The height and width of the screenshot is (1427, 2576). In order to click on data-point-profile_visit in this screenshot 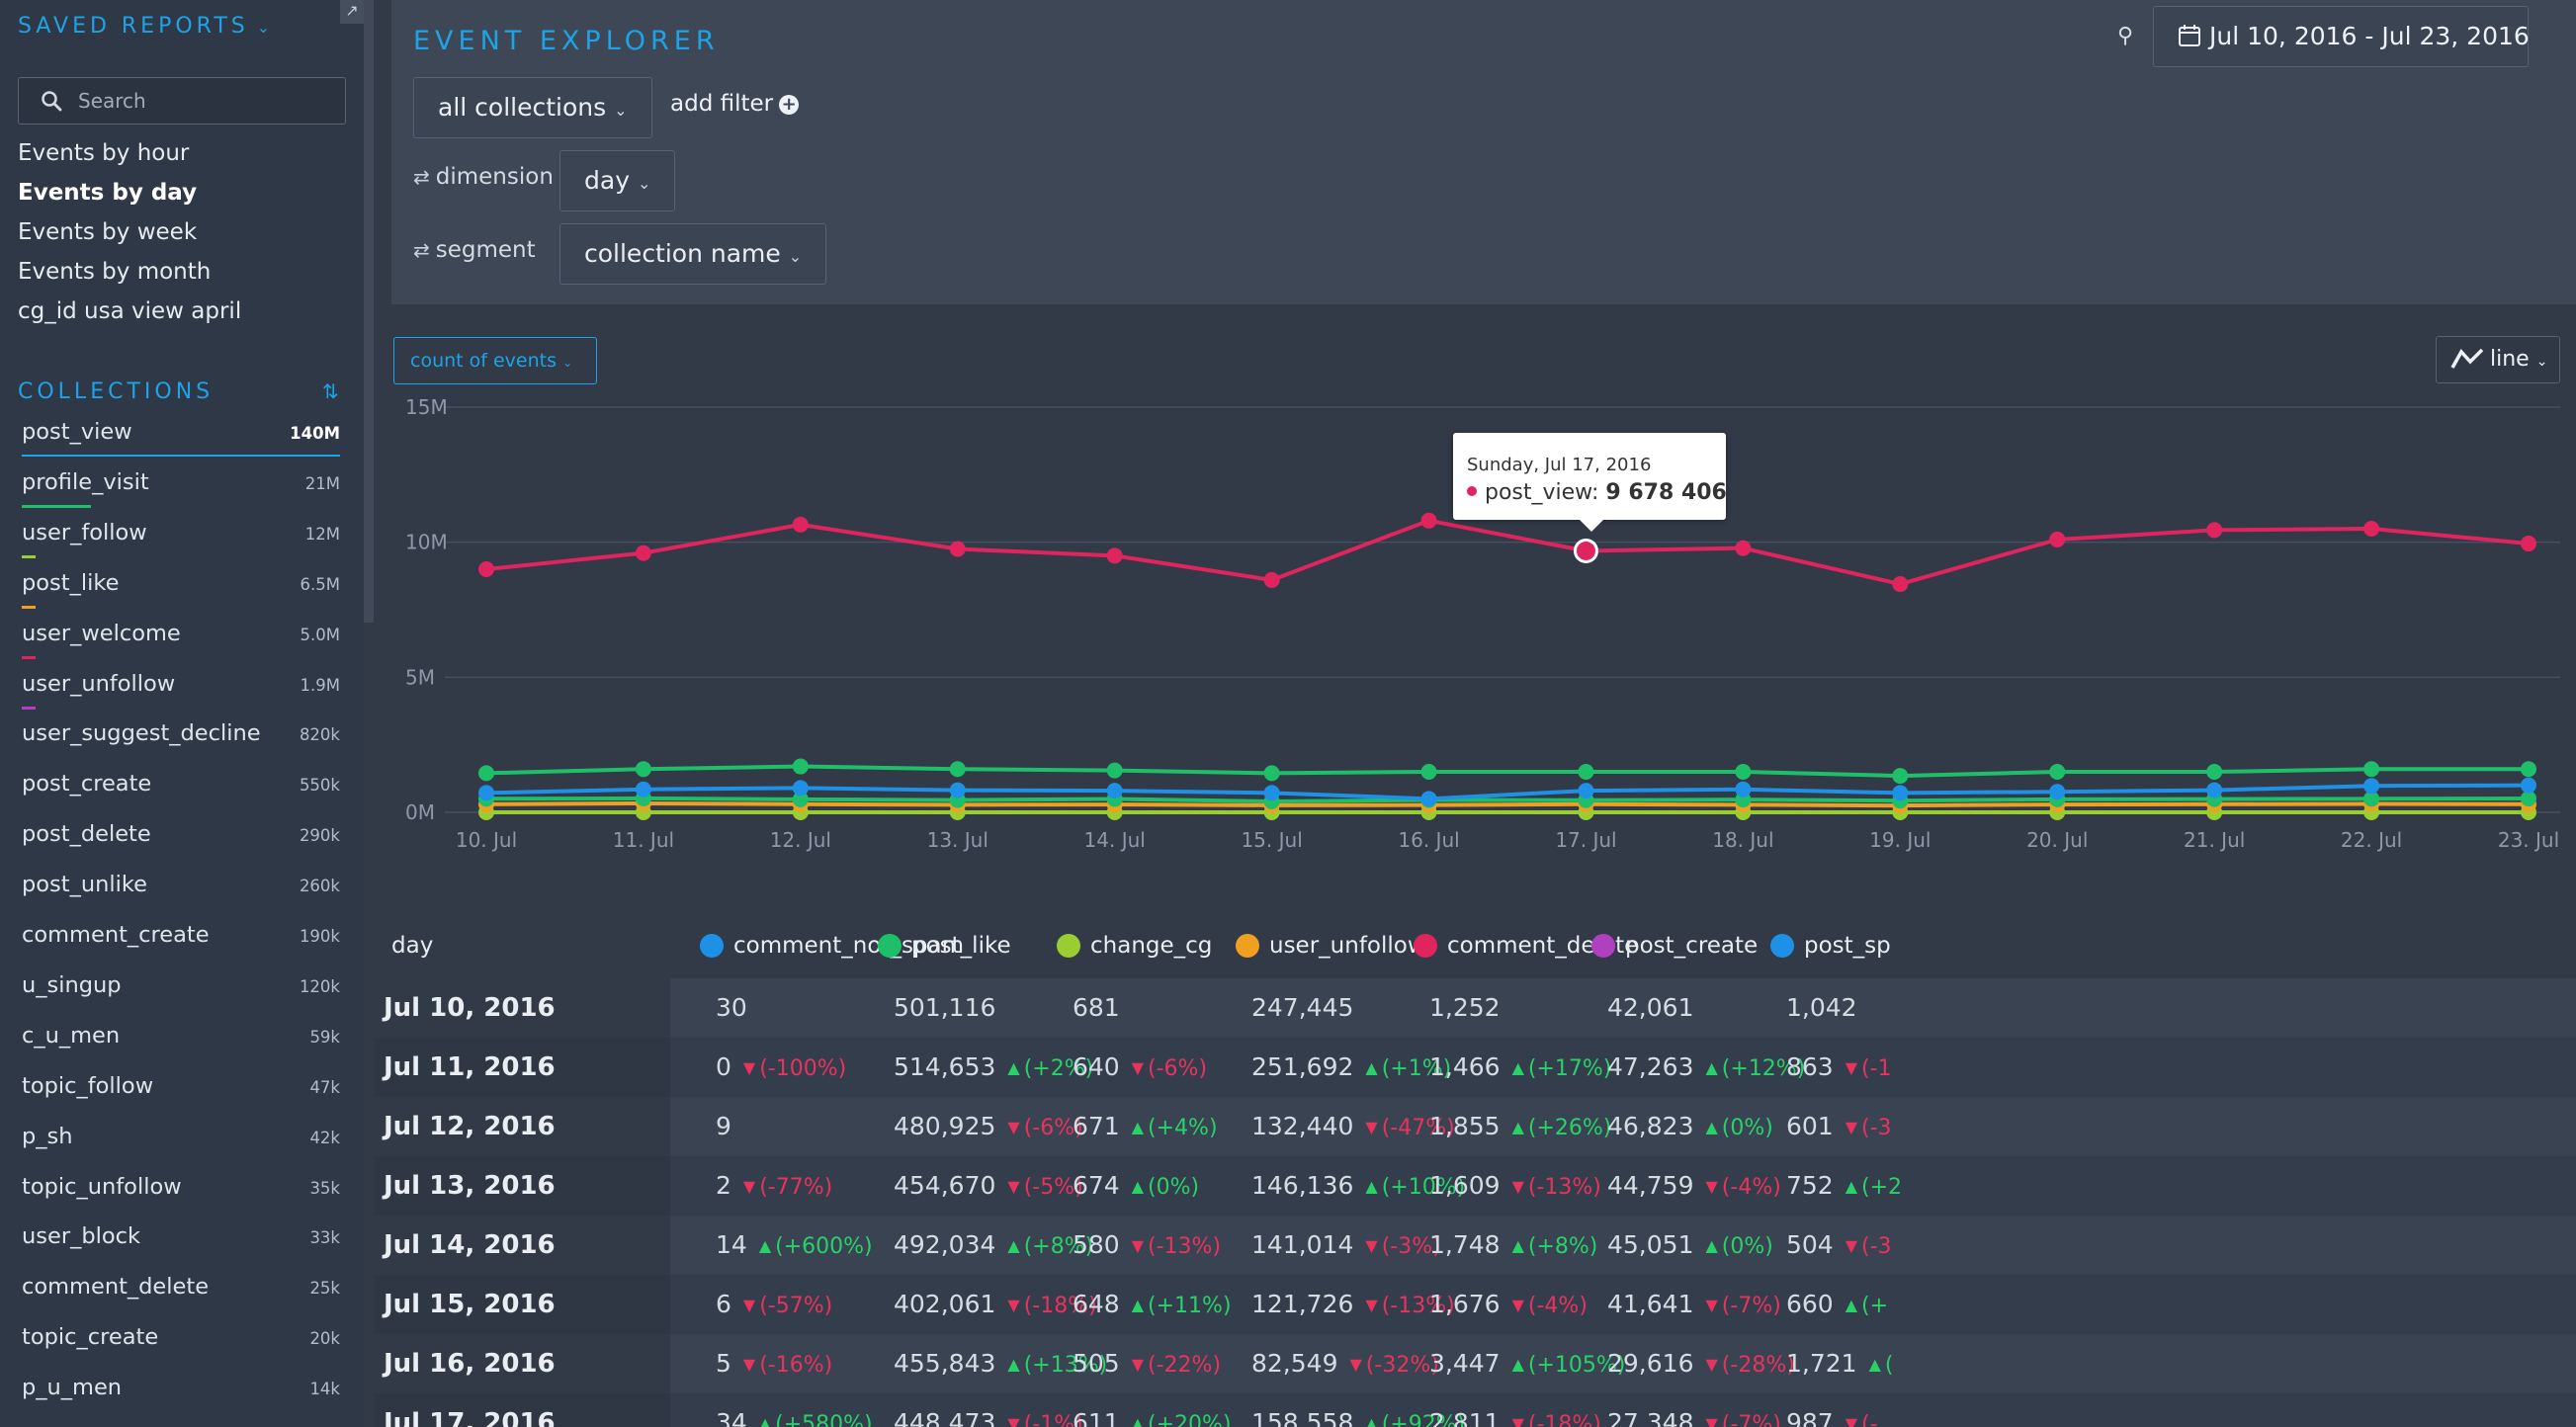, I will do `click(1271, 773)`.